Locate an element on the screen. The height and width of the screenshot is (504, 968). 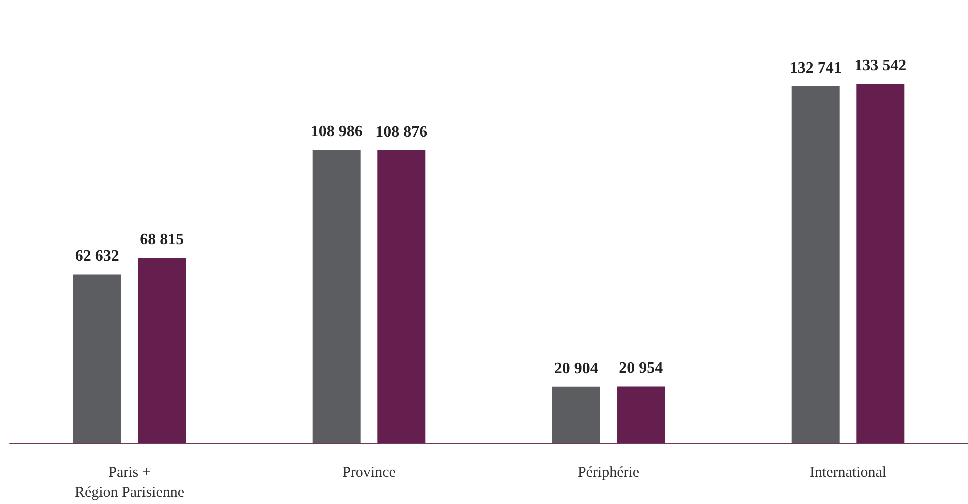
x-tick-label: International is located at coordinates (848, 473).